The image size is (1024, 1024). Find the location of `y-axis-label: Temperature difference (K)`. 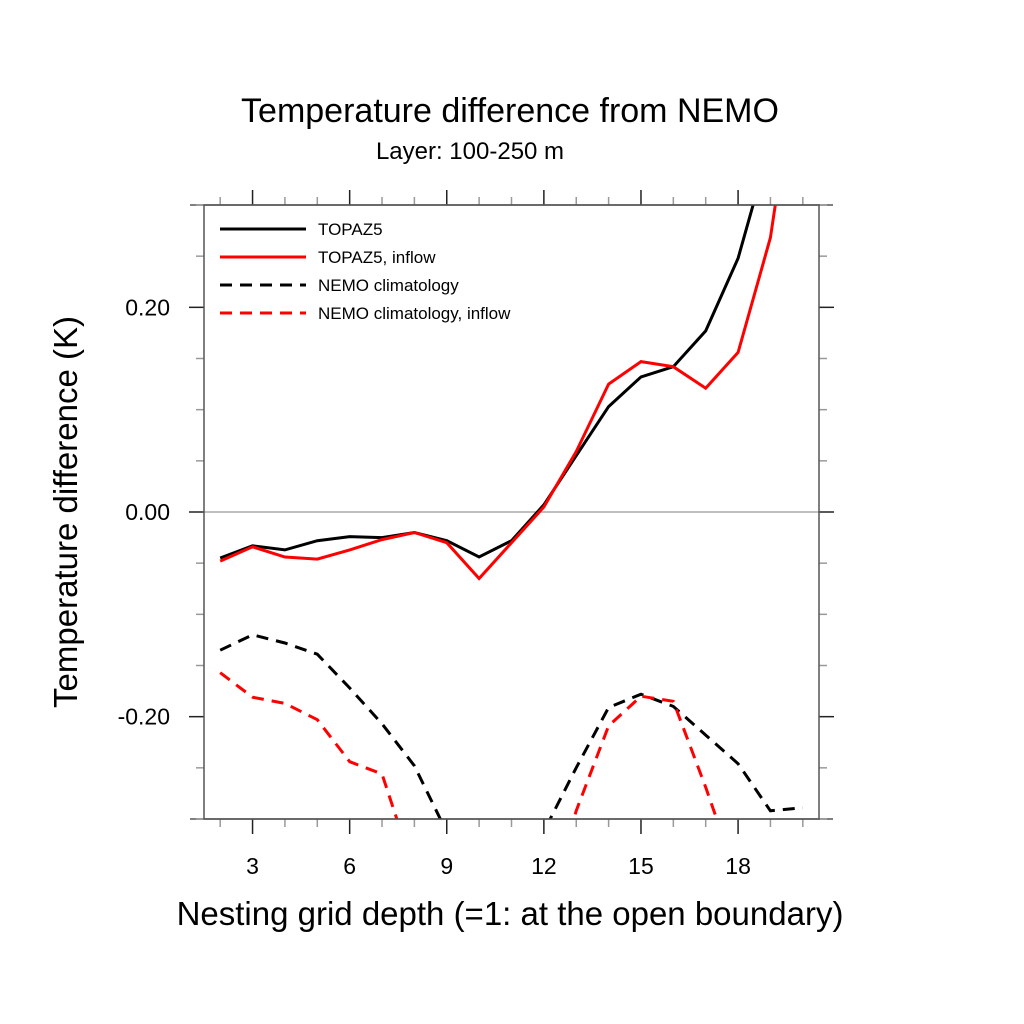

y-axis-label: Temperature difference (K) is located at coordinates (65, 512).